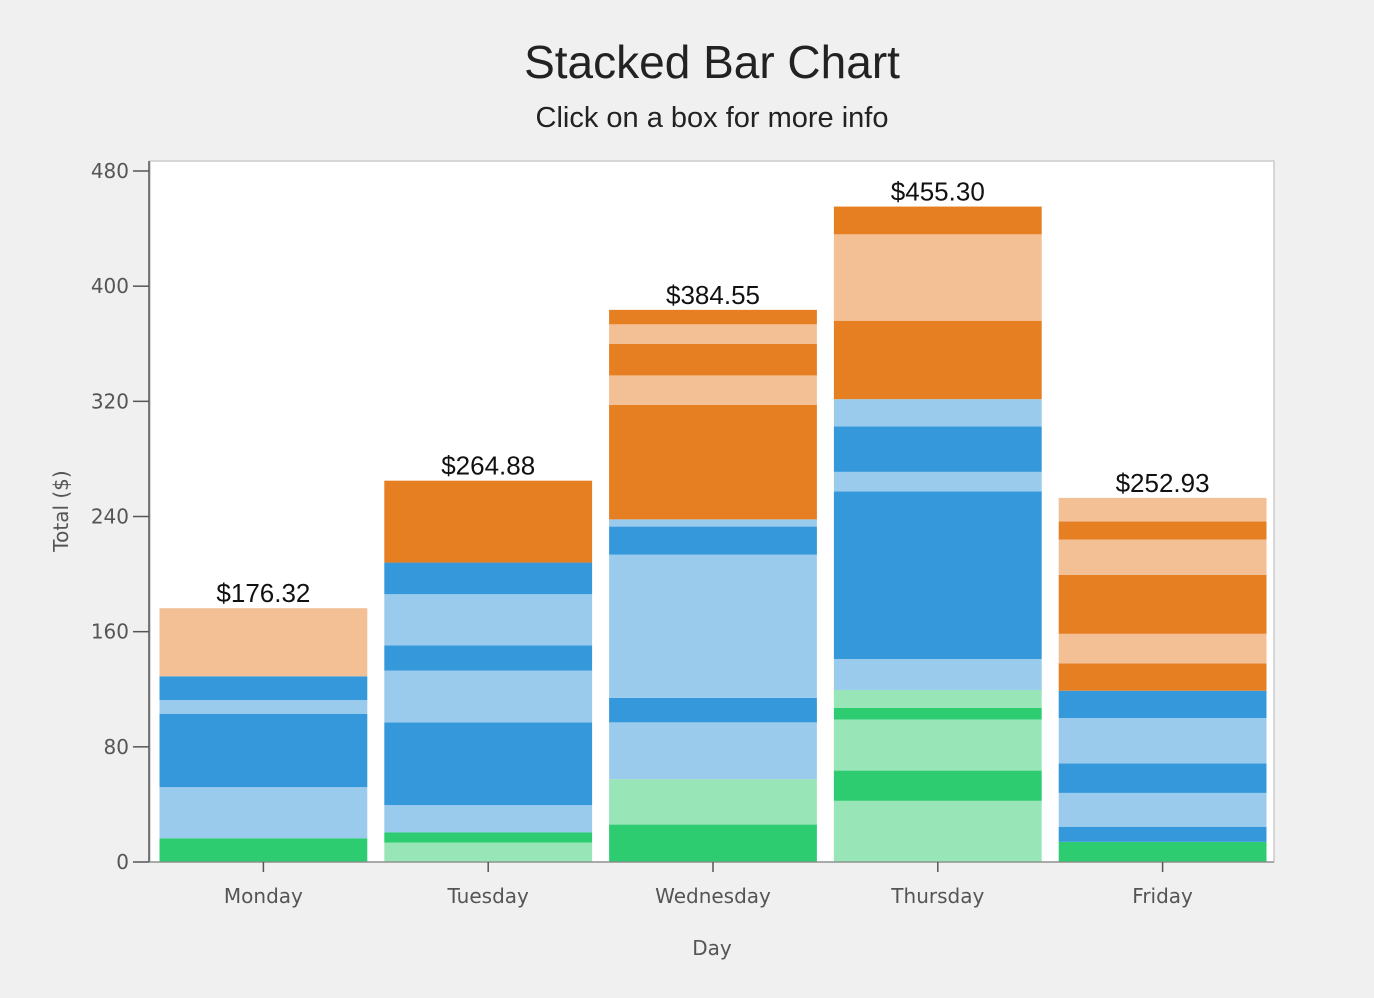 This screenshot has width=1374, height=998. I want to click on x-axis-ticks: Monday Tuesday Wednesday Thursday Friday, so click(708, 885).